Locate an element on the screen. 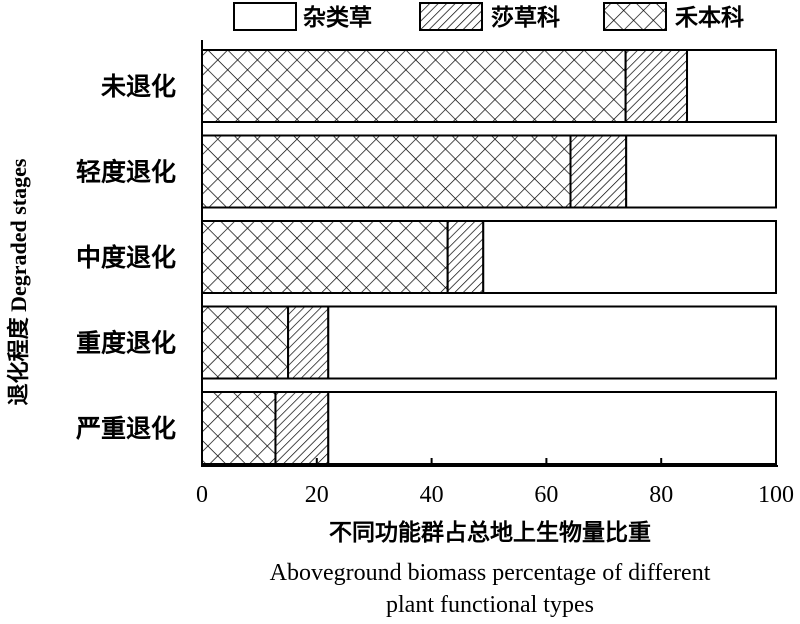 The height and width of the screenshot is (624, 800). category-label-3: 重度退化 is located at coordinates (126, 343).